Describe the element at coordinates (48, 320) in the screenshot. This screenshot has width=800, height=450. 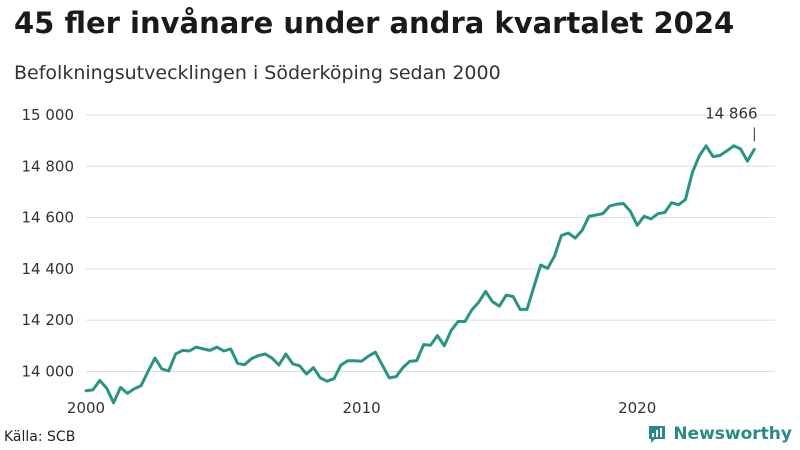
I see `y-tick-label: 14 200` at that location.